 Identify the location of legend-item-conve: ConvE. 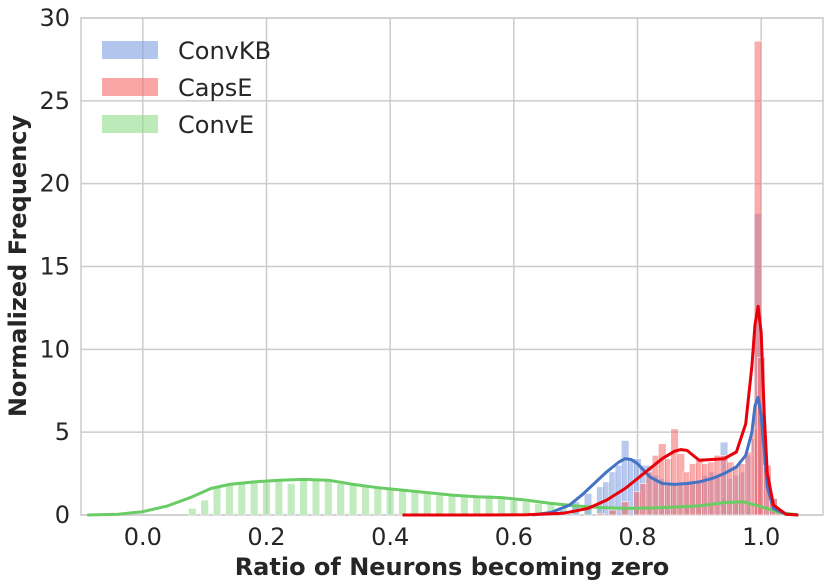
(178, 125).